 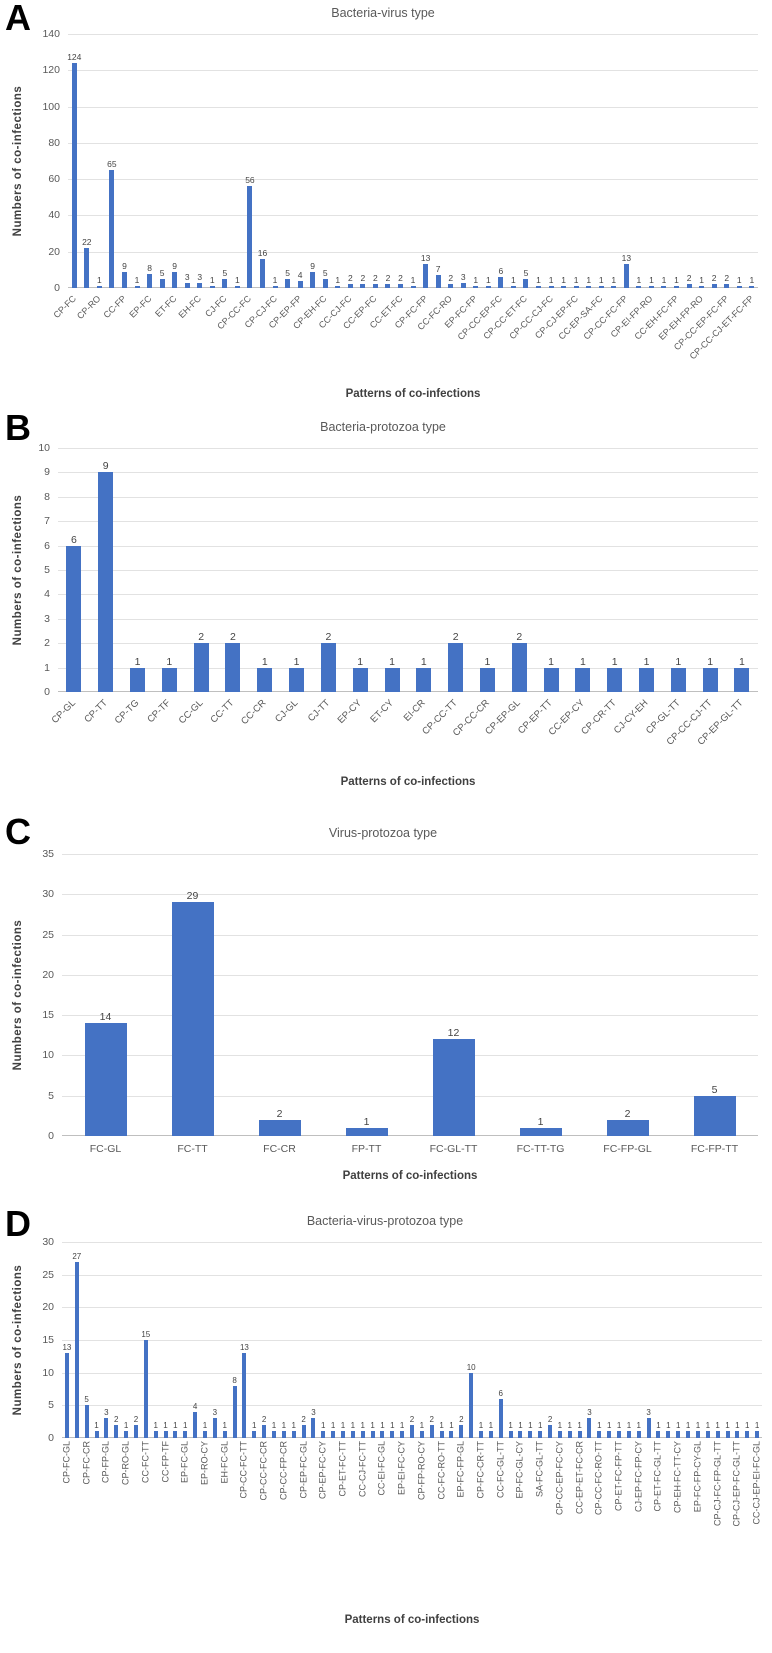 What do you see at coordinates (67, 1340) in the screenshot?
I see `bar-slot: 13` at bounding box center [67, 1340].